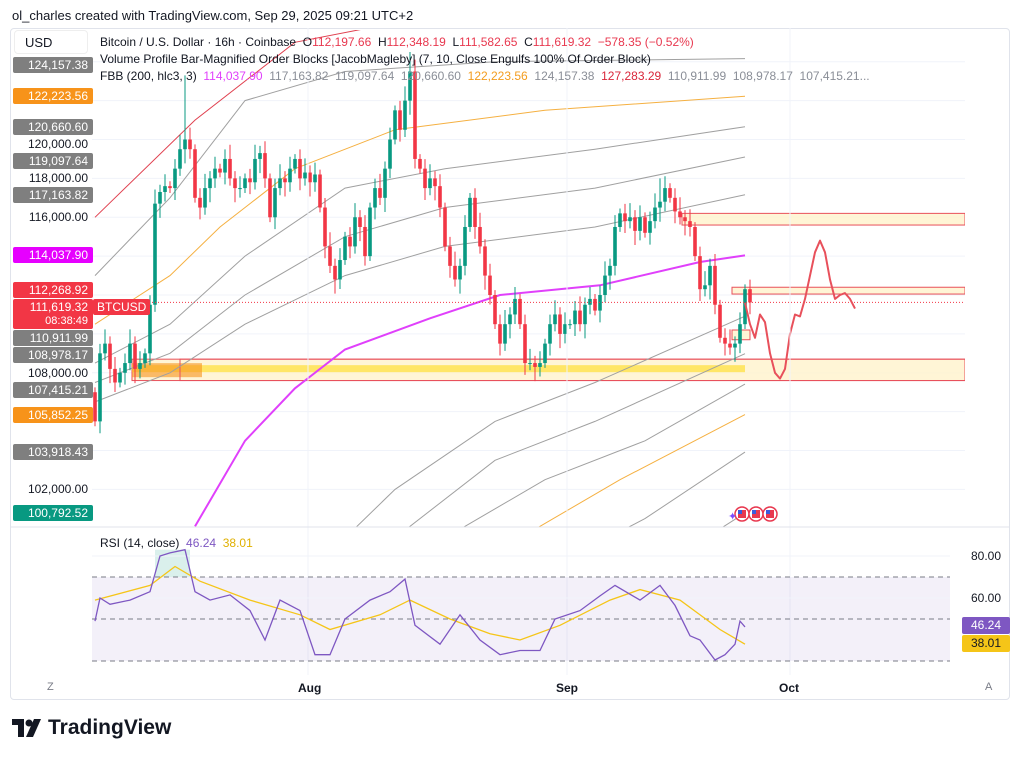 The width and height of the screenshot is (1024, 758). What do you see at coordinates (732, 517) in the screenshot?
I see `sparkle-icon: ✦` at bounding box center [732, 517].